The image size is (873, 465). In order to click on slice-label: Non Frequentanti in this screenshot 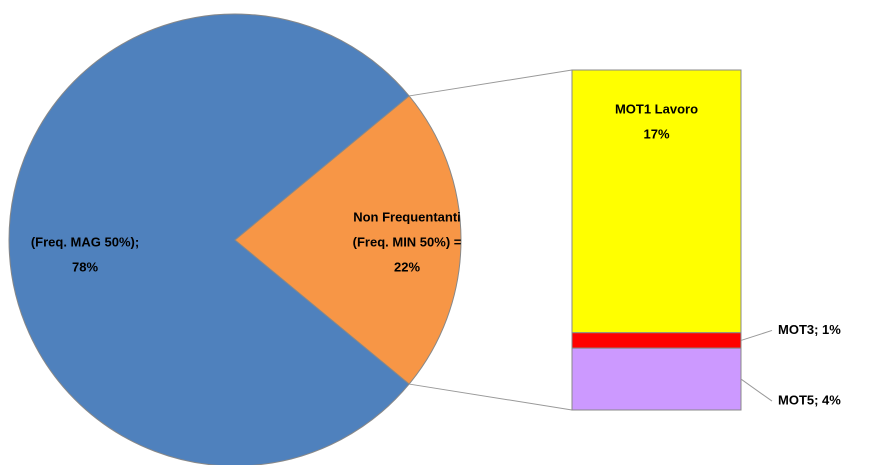, I will do `click(407, 216)`.